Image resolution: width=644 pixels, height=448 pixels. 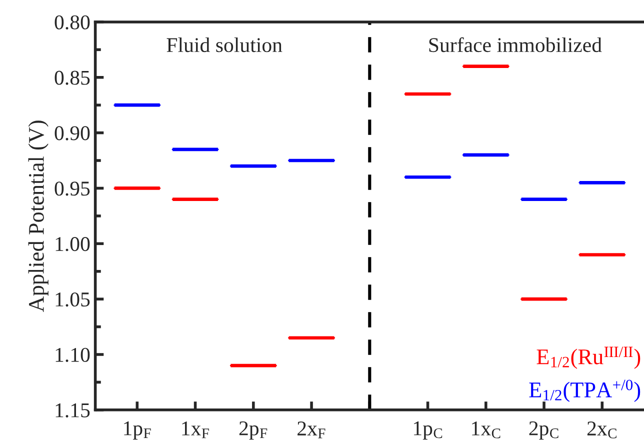 I want to click on y-tick-label: 0.80, so click(x=72, y=22).